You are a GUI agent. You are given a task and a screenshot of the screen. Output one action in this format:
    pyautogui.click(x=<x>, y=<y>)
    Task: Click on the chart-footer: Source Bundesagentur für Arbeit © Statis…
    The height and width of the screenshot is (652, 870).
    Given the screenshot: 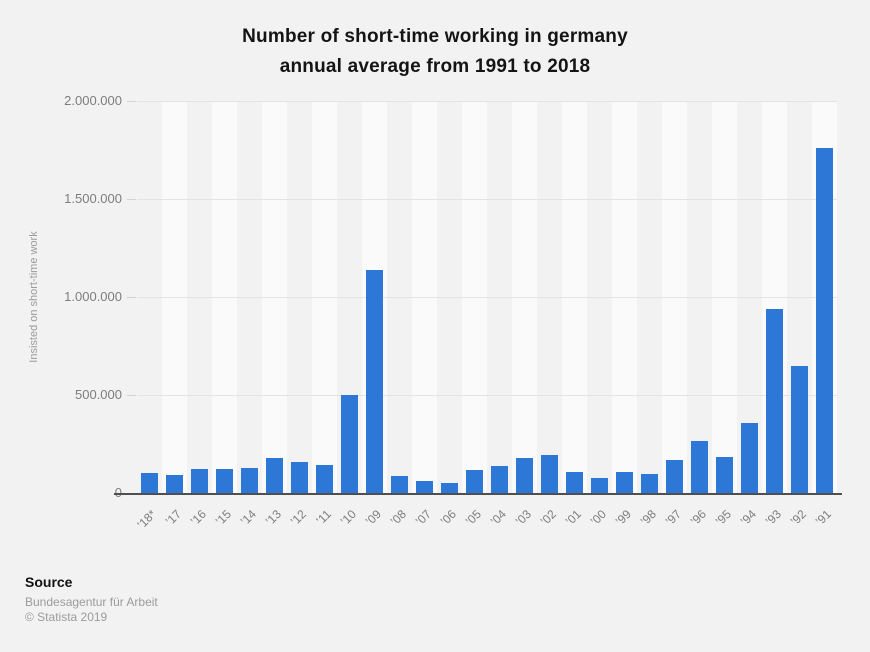 What is the action you would take?
    pyautogui.click(x=91, y=599)
    